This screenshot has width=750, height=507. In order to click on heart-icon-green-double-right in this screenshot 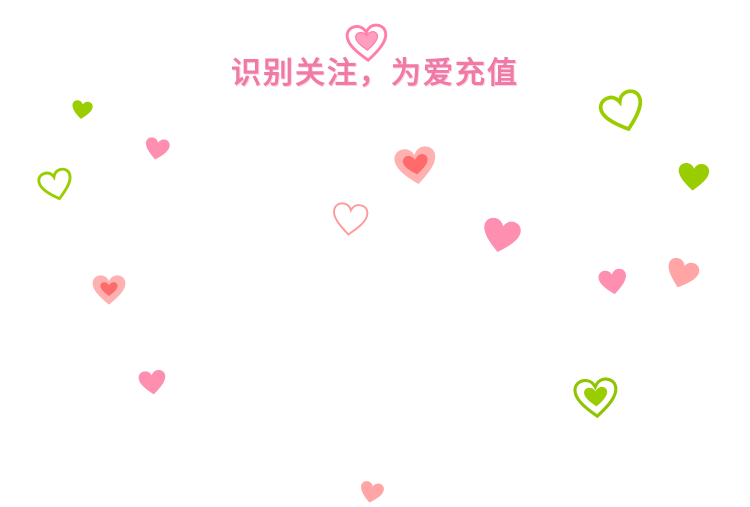, I will do `click(596, 397)`.